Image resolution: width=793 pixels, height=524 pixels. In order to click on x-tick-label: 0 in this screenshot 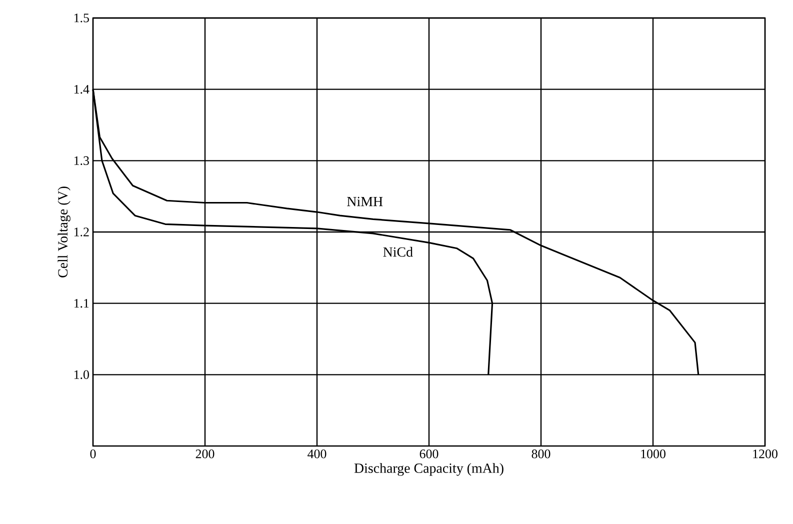, I will do `click(93, 454)`.